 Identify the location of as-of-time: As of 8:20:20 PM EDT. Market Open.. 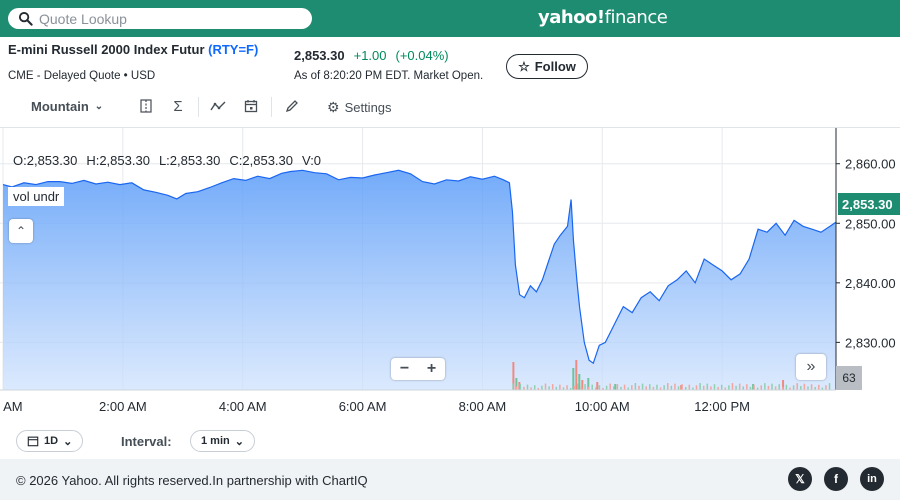
(389, 76).